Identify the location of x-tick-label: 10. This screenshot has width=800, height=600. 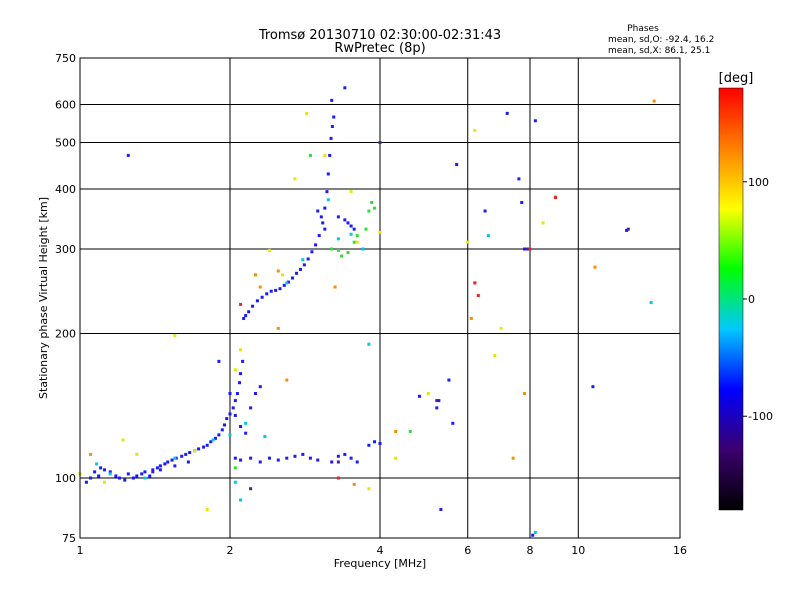
(578, 550).